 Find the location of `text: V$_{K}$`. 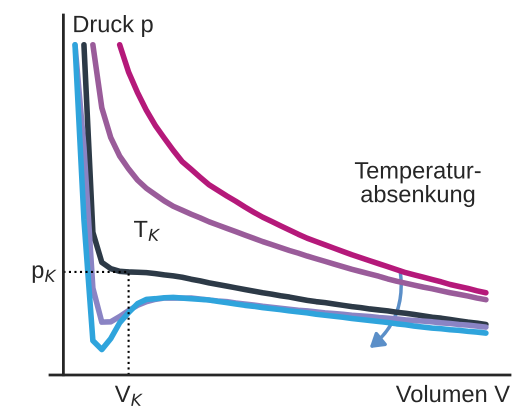

text: V$_{K}$ is located at coordinates (128, 396).